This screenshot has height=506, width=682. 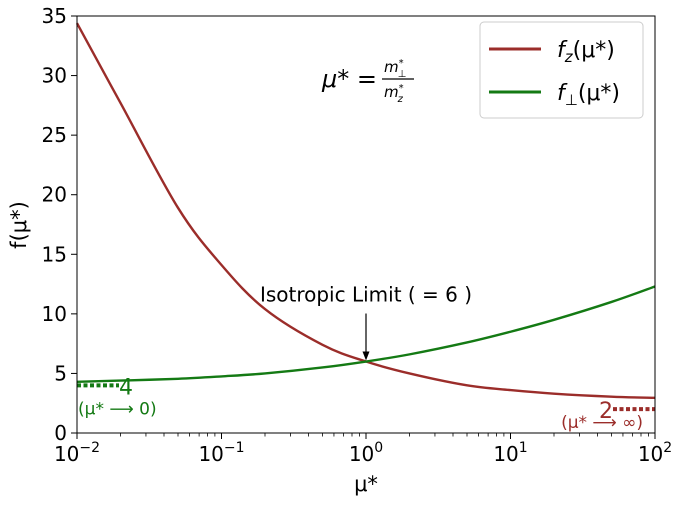 I want to click on x-tick-label-2: 10⁰, so click(x=366, y=453).